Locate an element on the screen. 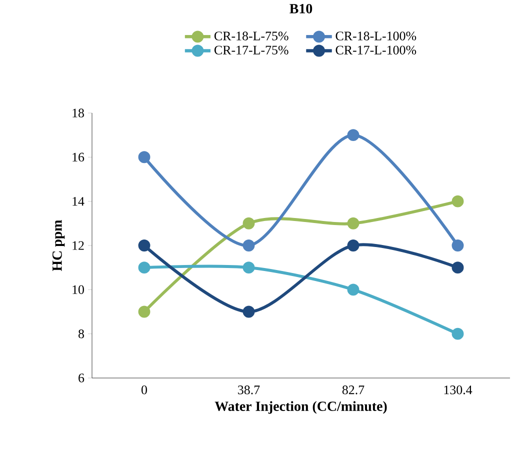 The width and height of the screenshot is (525, 453). x-axis-title: Water Injection (CC/minute) is located at coordinates (300, 407).